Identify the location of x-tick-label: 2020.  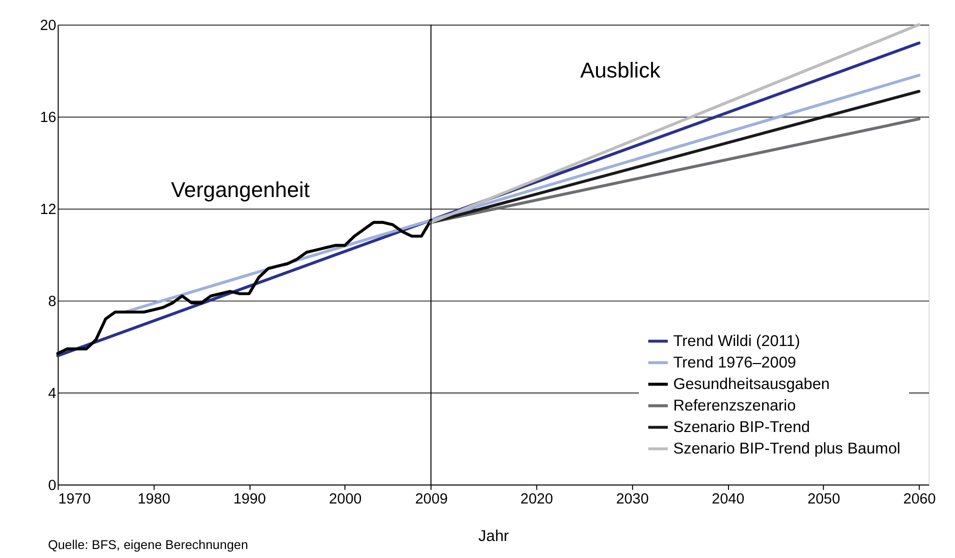
(537, 500).